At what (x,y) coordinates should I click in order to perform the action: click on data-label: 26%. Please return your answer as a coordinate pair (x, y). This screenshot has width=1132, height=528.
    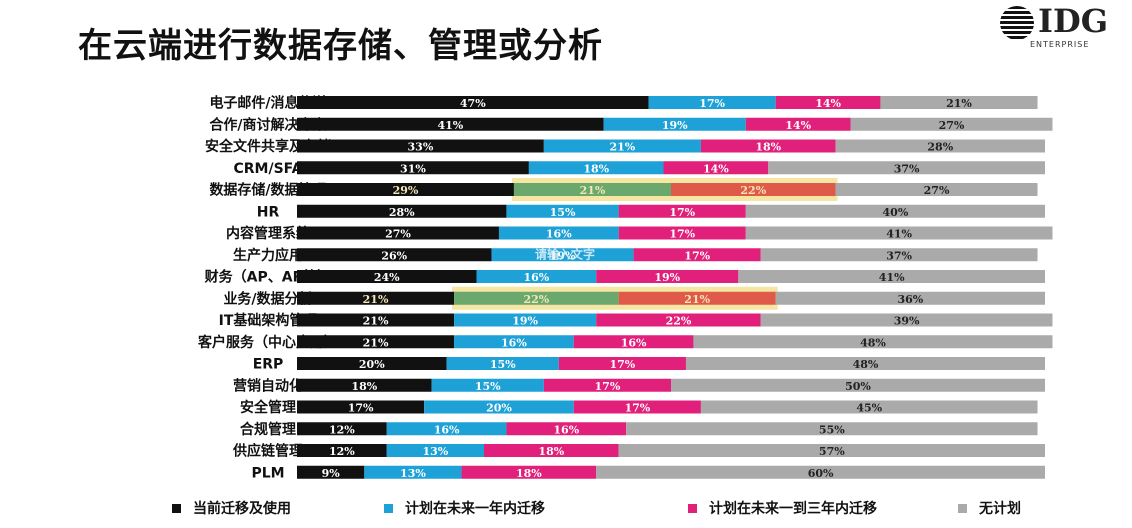
    Looking at the image, I should click on (394, 255).